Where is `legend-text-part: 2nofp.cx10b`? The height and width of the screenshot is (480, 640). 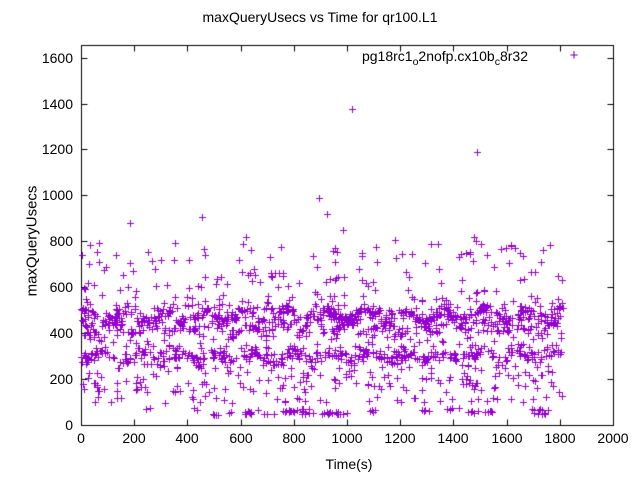
legend-text-part: 2nofp.cx10b is located at coordinates (456, 56).